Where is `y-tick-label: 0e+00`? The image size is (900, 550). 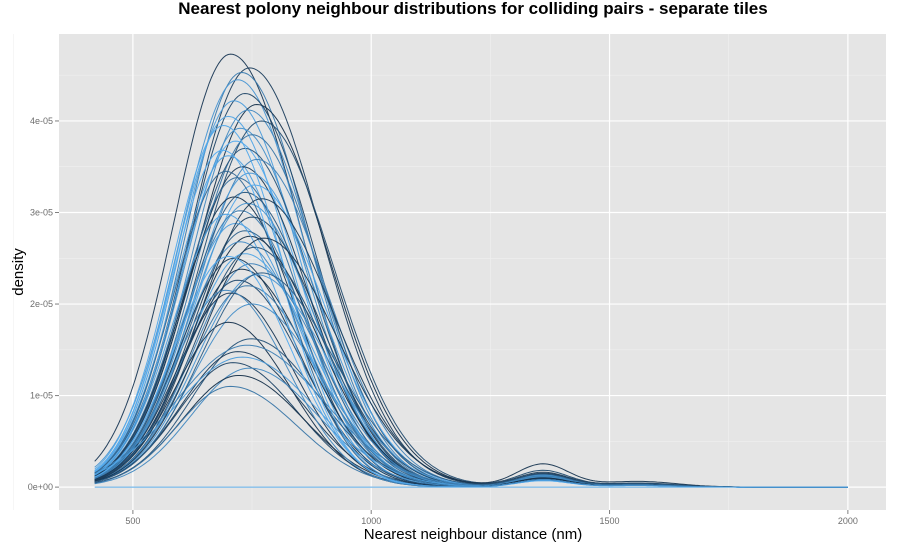 y-tick-label: 0e+00 is located at coordinates (40, 487).